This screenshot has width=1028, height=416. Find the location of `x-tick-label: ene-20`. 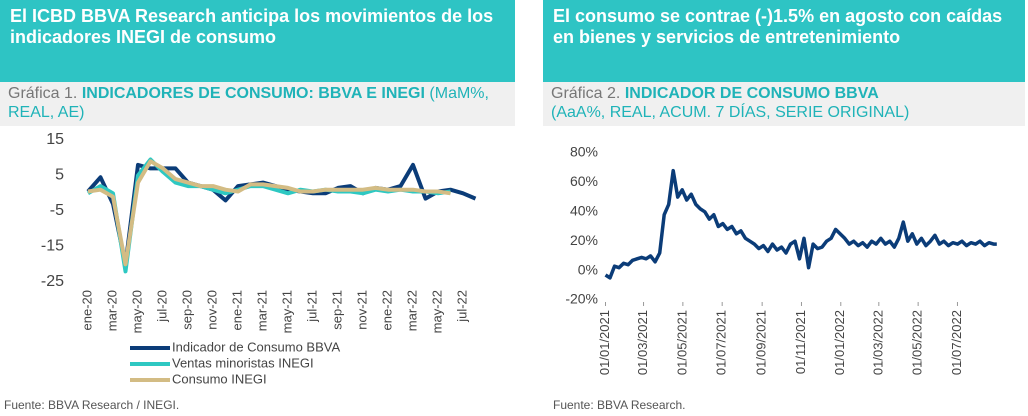

x-tick-label: ene-20 is located at coordinates (86, 310).